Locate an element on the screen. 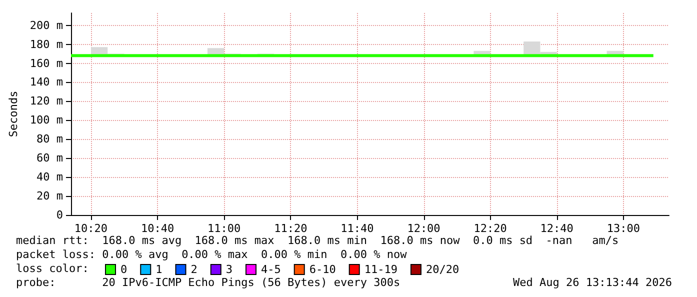 Image resolution: width=697 pixels, height=297 pixels. text: probe: 20 IPv6-ICMP Echo Pings (56 Bytes) every 300s is located at coordinates (208, 282).